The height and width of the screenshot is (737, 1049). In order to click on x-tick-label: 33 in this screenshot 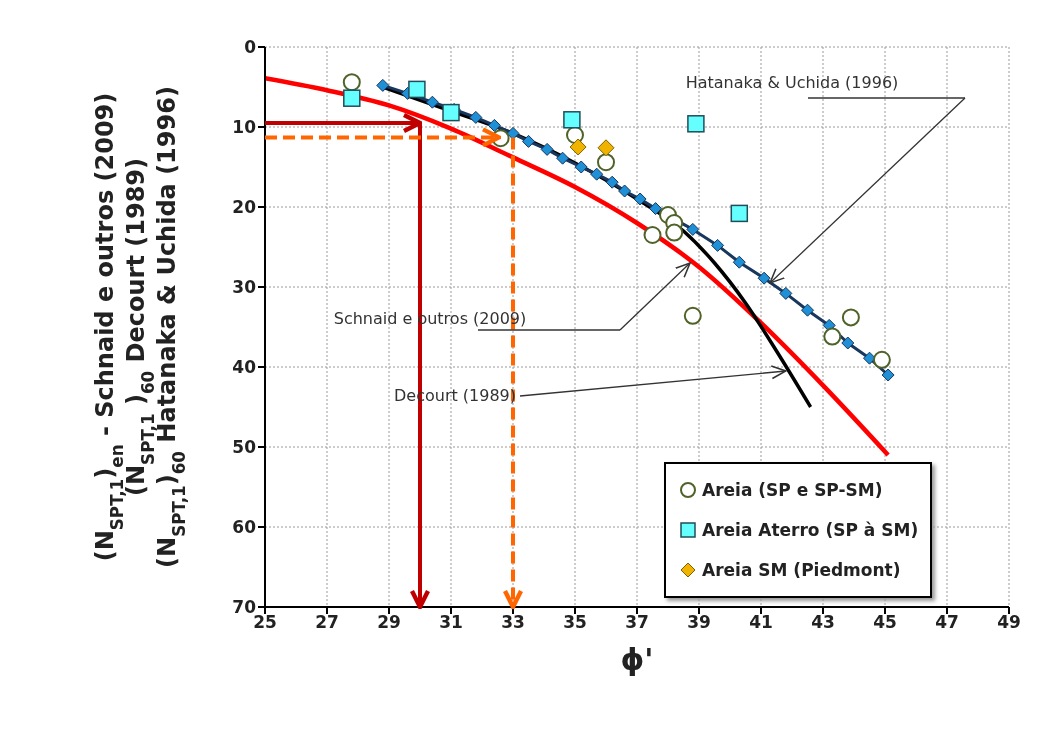, I will do `click(513, 622)`.